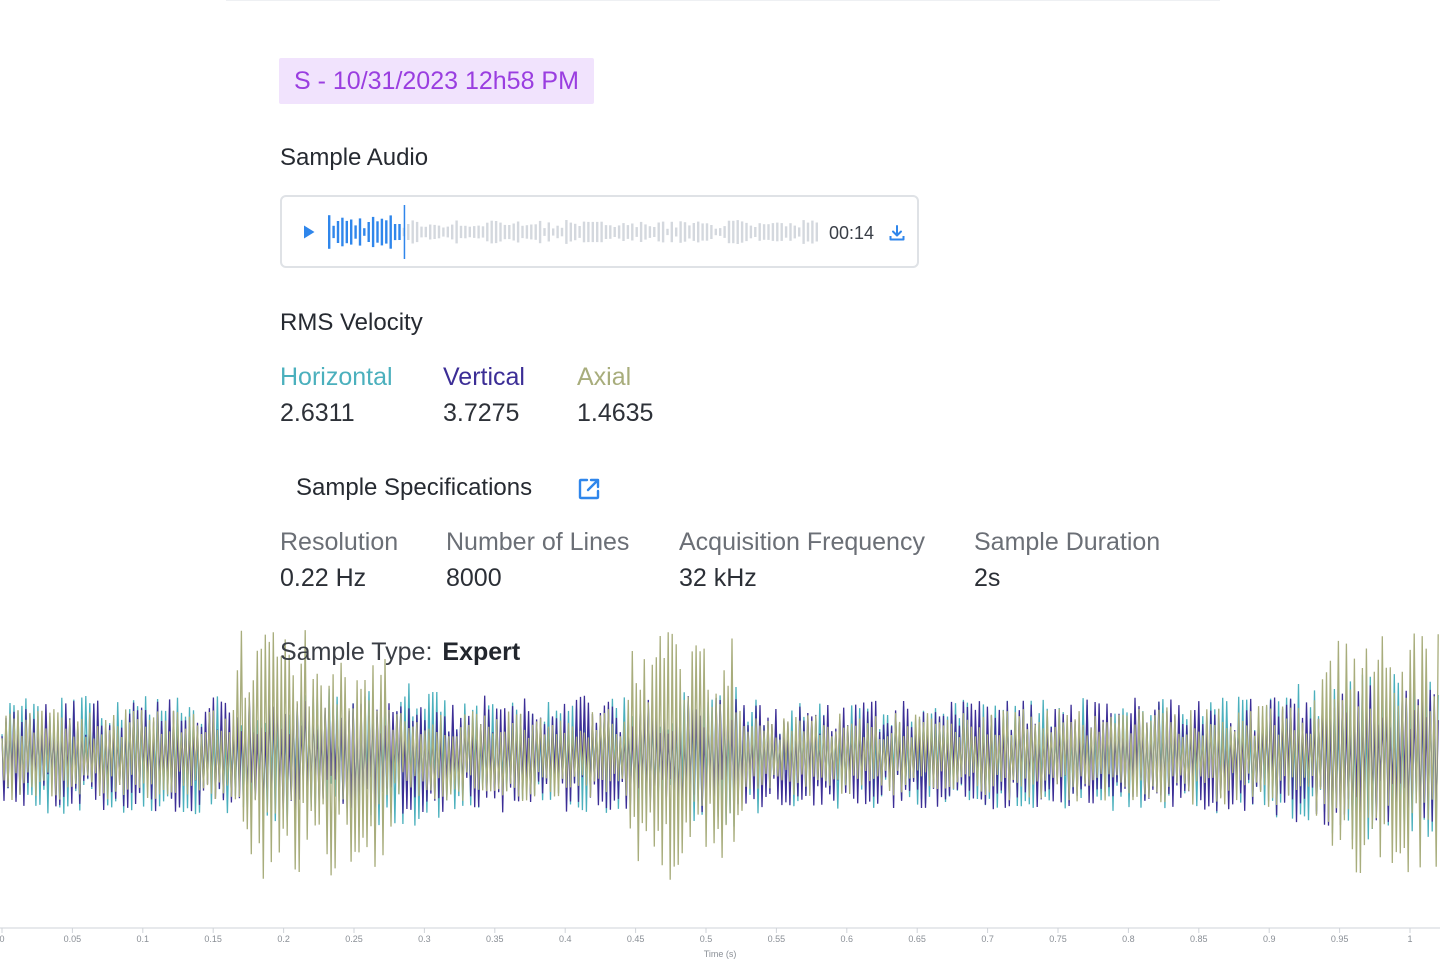  I want to click on audio-player: 00:14, so click(599, 231).